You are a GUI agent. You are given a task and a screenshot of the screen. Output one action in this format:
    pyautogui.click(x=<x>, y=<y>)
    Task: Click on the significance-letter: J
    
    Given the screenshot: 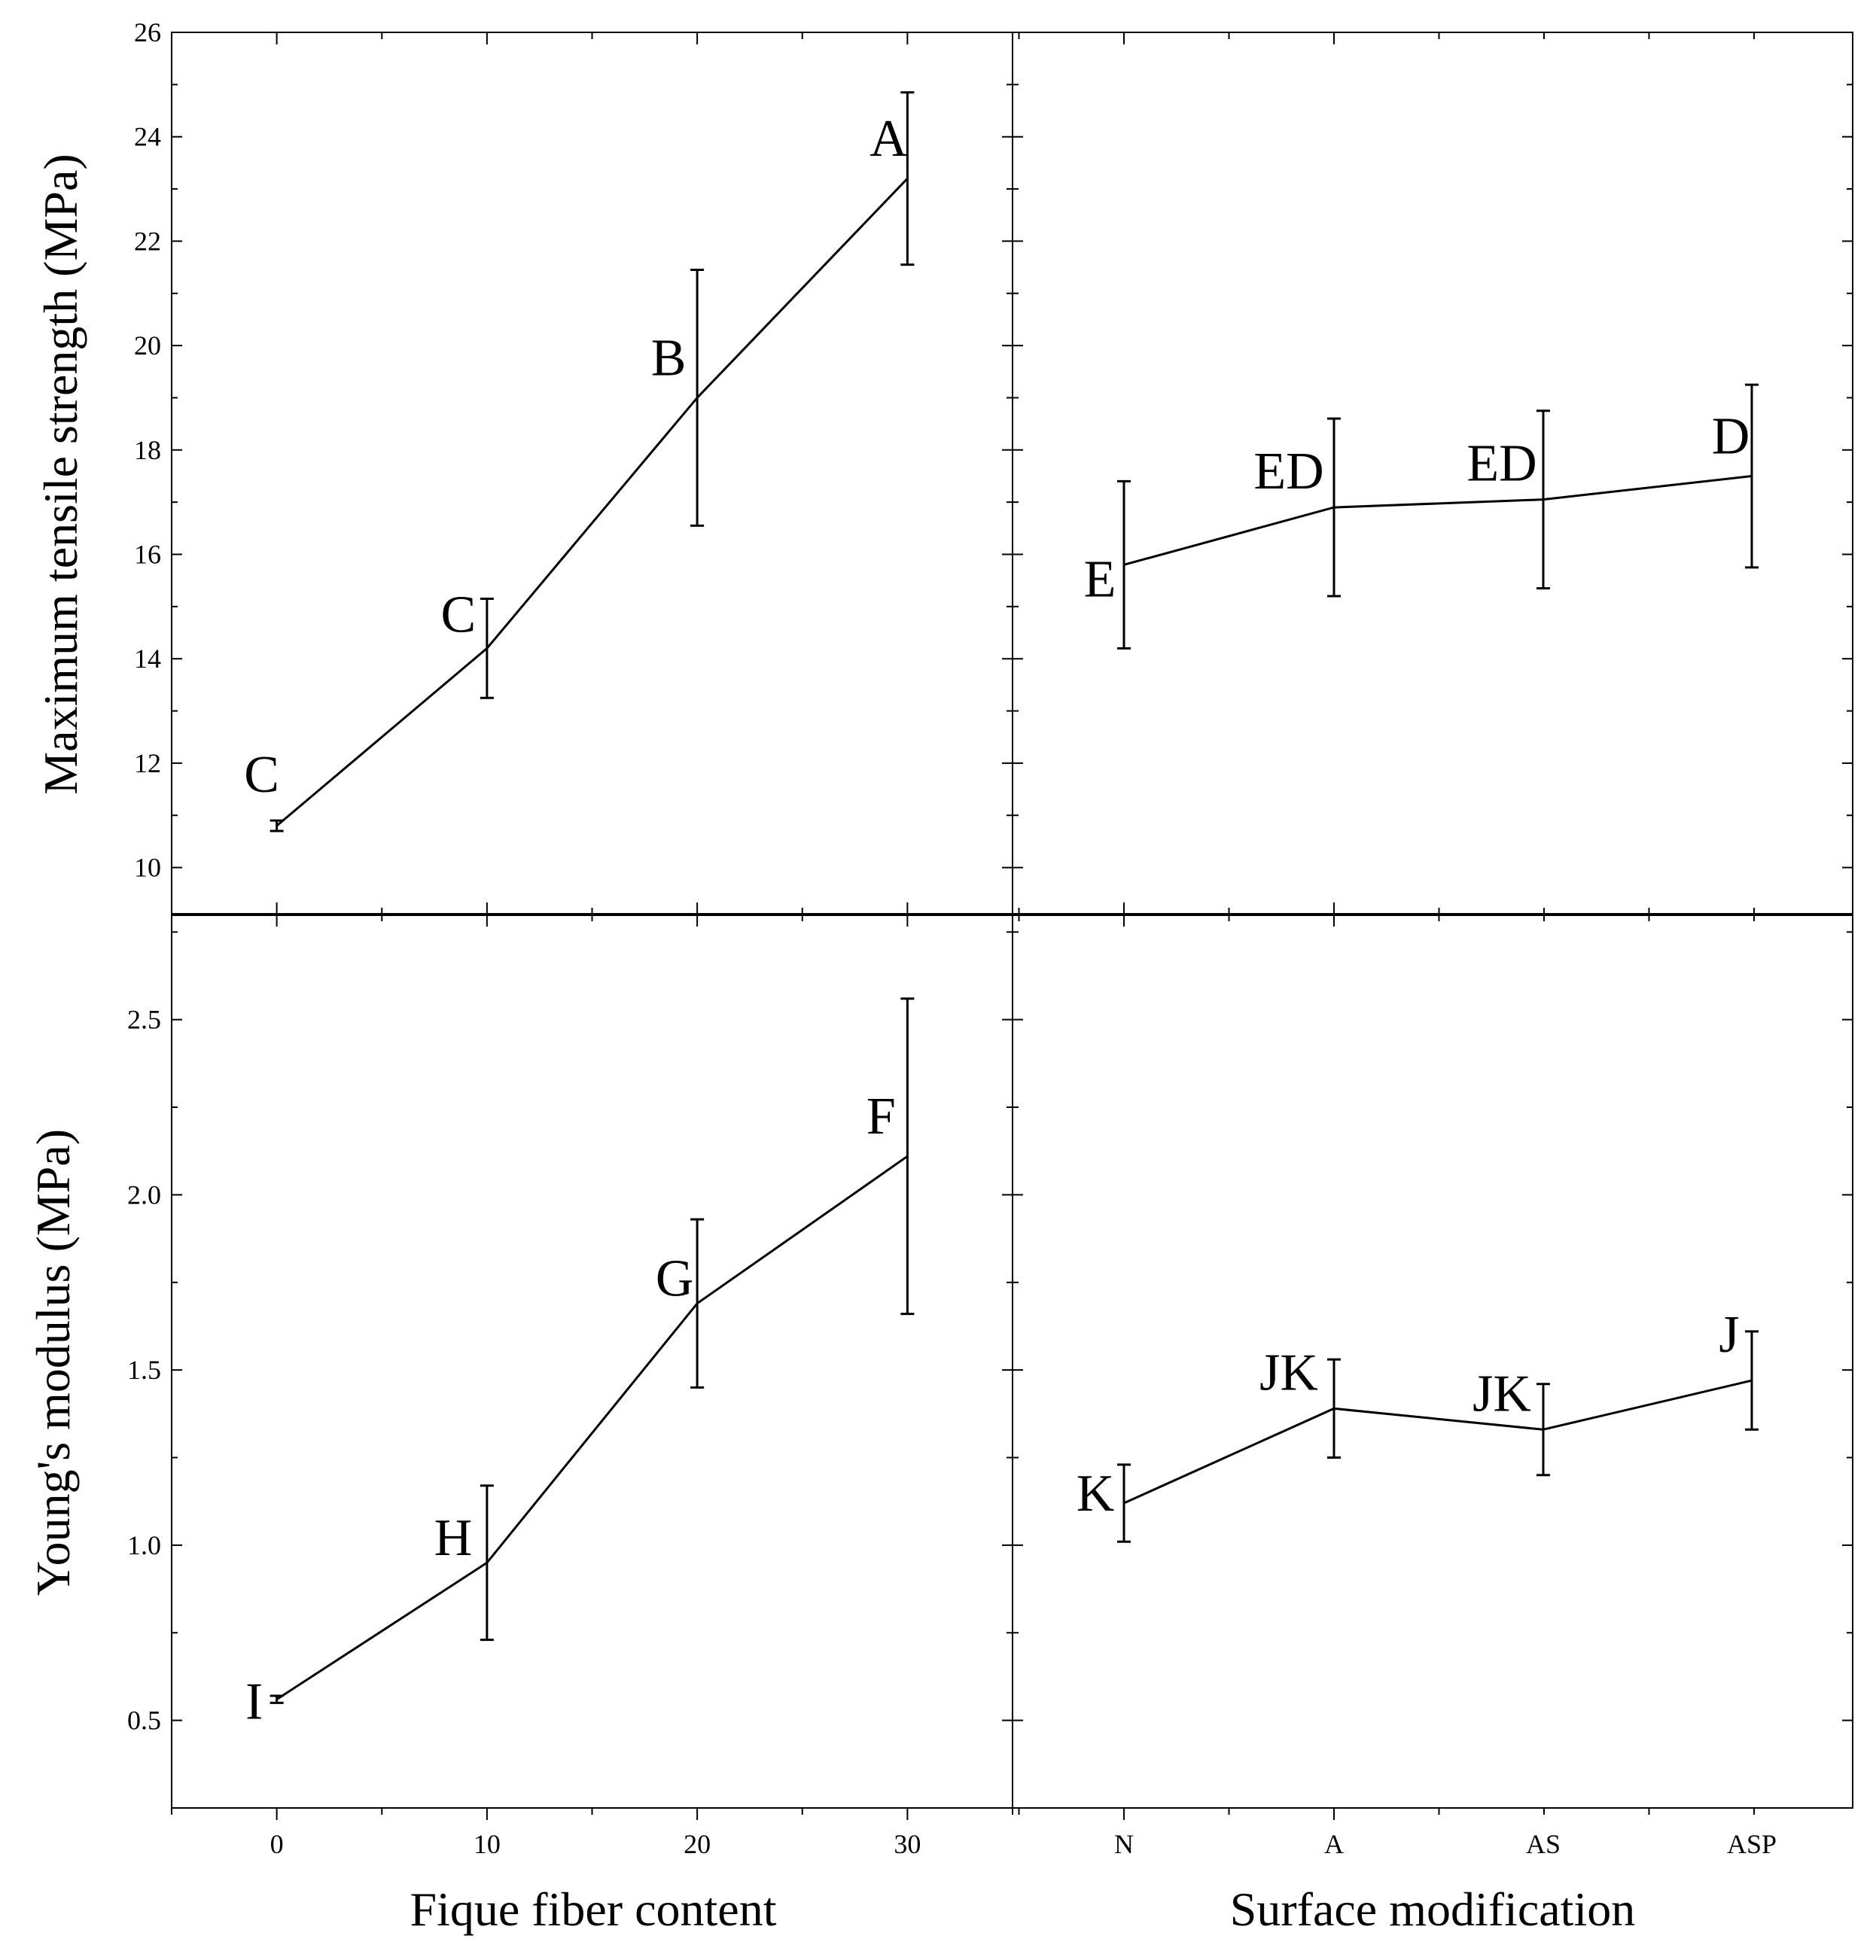 What is the action you would take?
    pyautogui.click(x=1729, y=1335)
    